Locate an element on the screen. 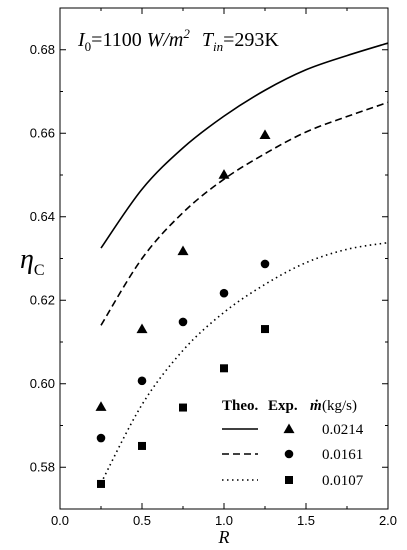 This screenshot has height=550, width=407. tin-value: =293K is located at coordinates (251, 40).